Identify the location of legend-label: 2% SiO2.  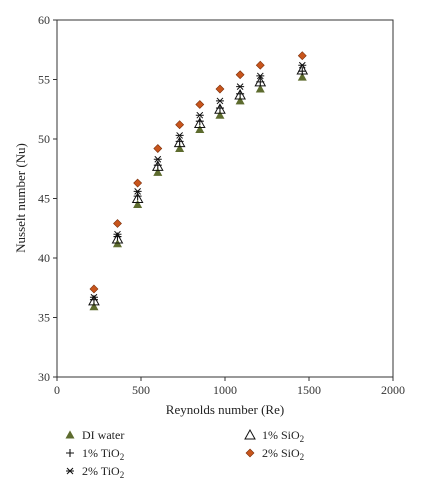
(283, 454).